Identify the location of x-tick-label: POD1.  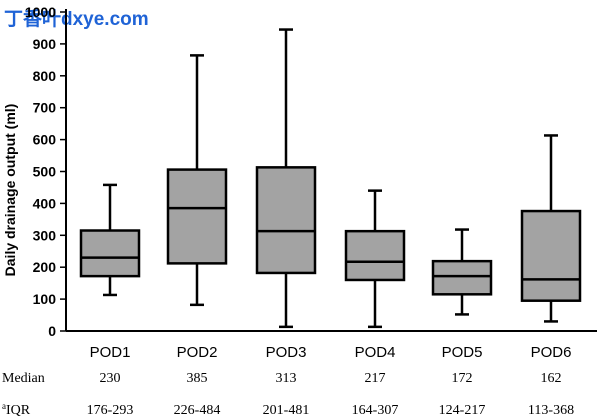
(110, 352).